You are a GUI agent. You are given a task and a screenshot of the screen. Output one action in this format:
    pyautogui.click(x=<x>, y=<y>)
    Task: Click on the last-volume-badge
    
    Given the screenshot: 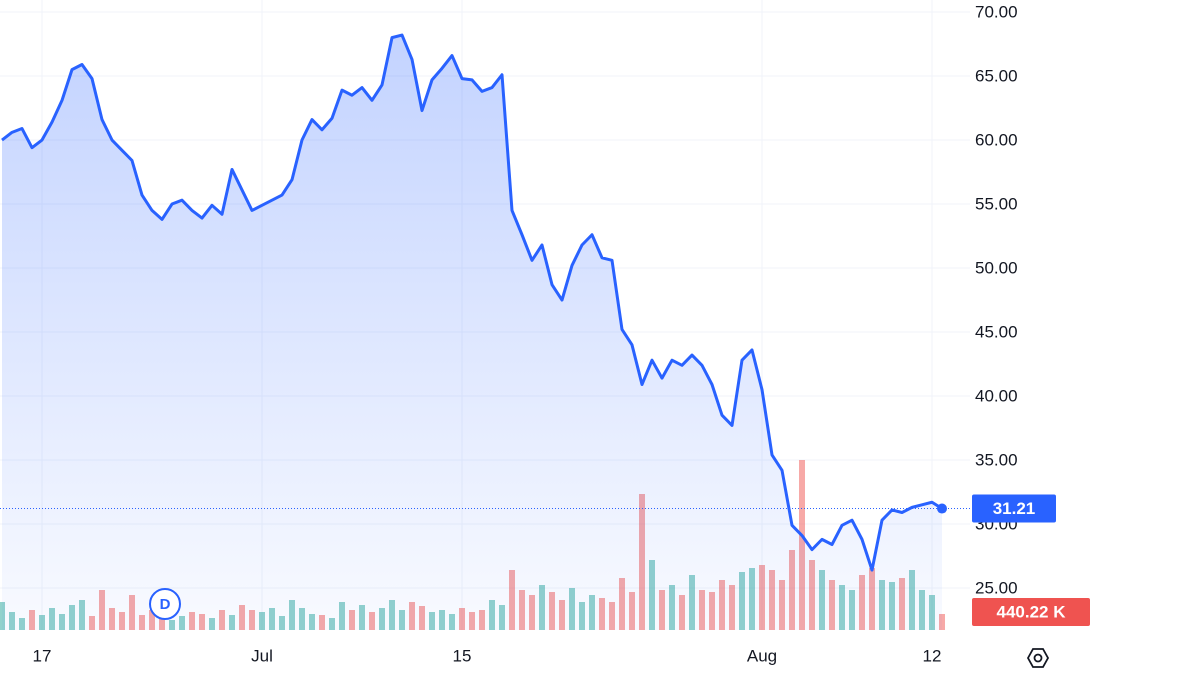 What is the action you would take?
    pyautogui.click(x=1031, y=612)
    